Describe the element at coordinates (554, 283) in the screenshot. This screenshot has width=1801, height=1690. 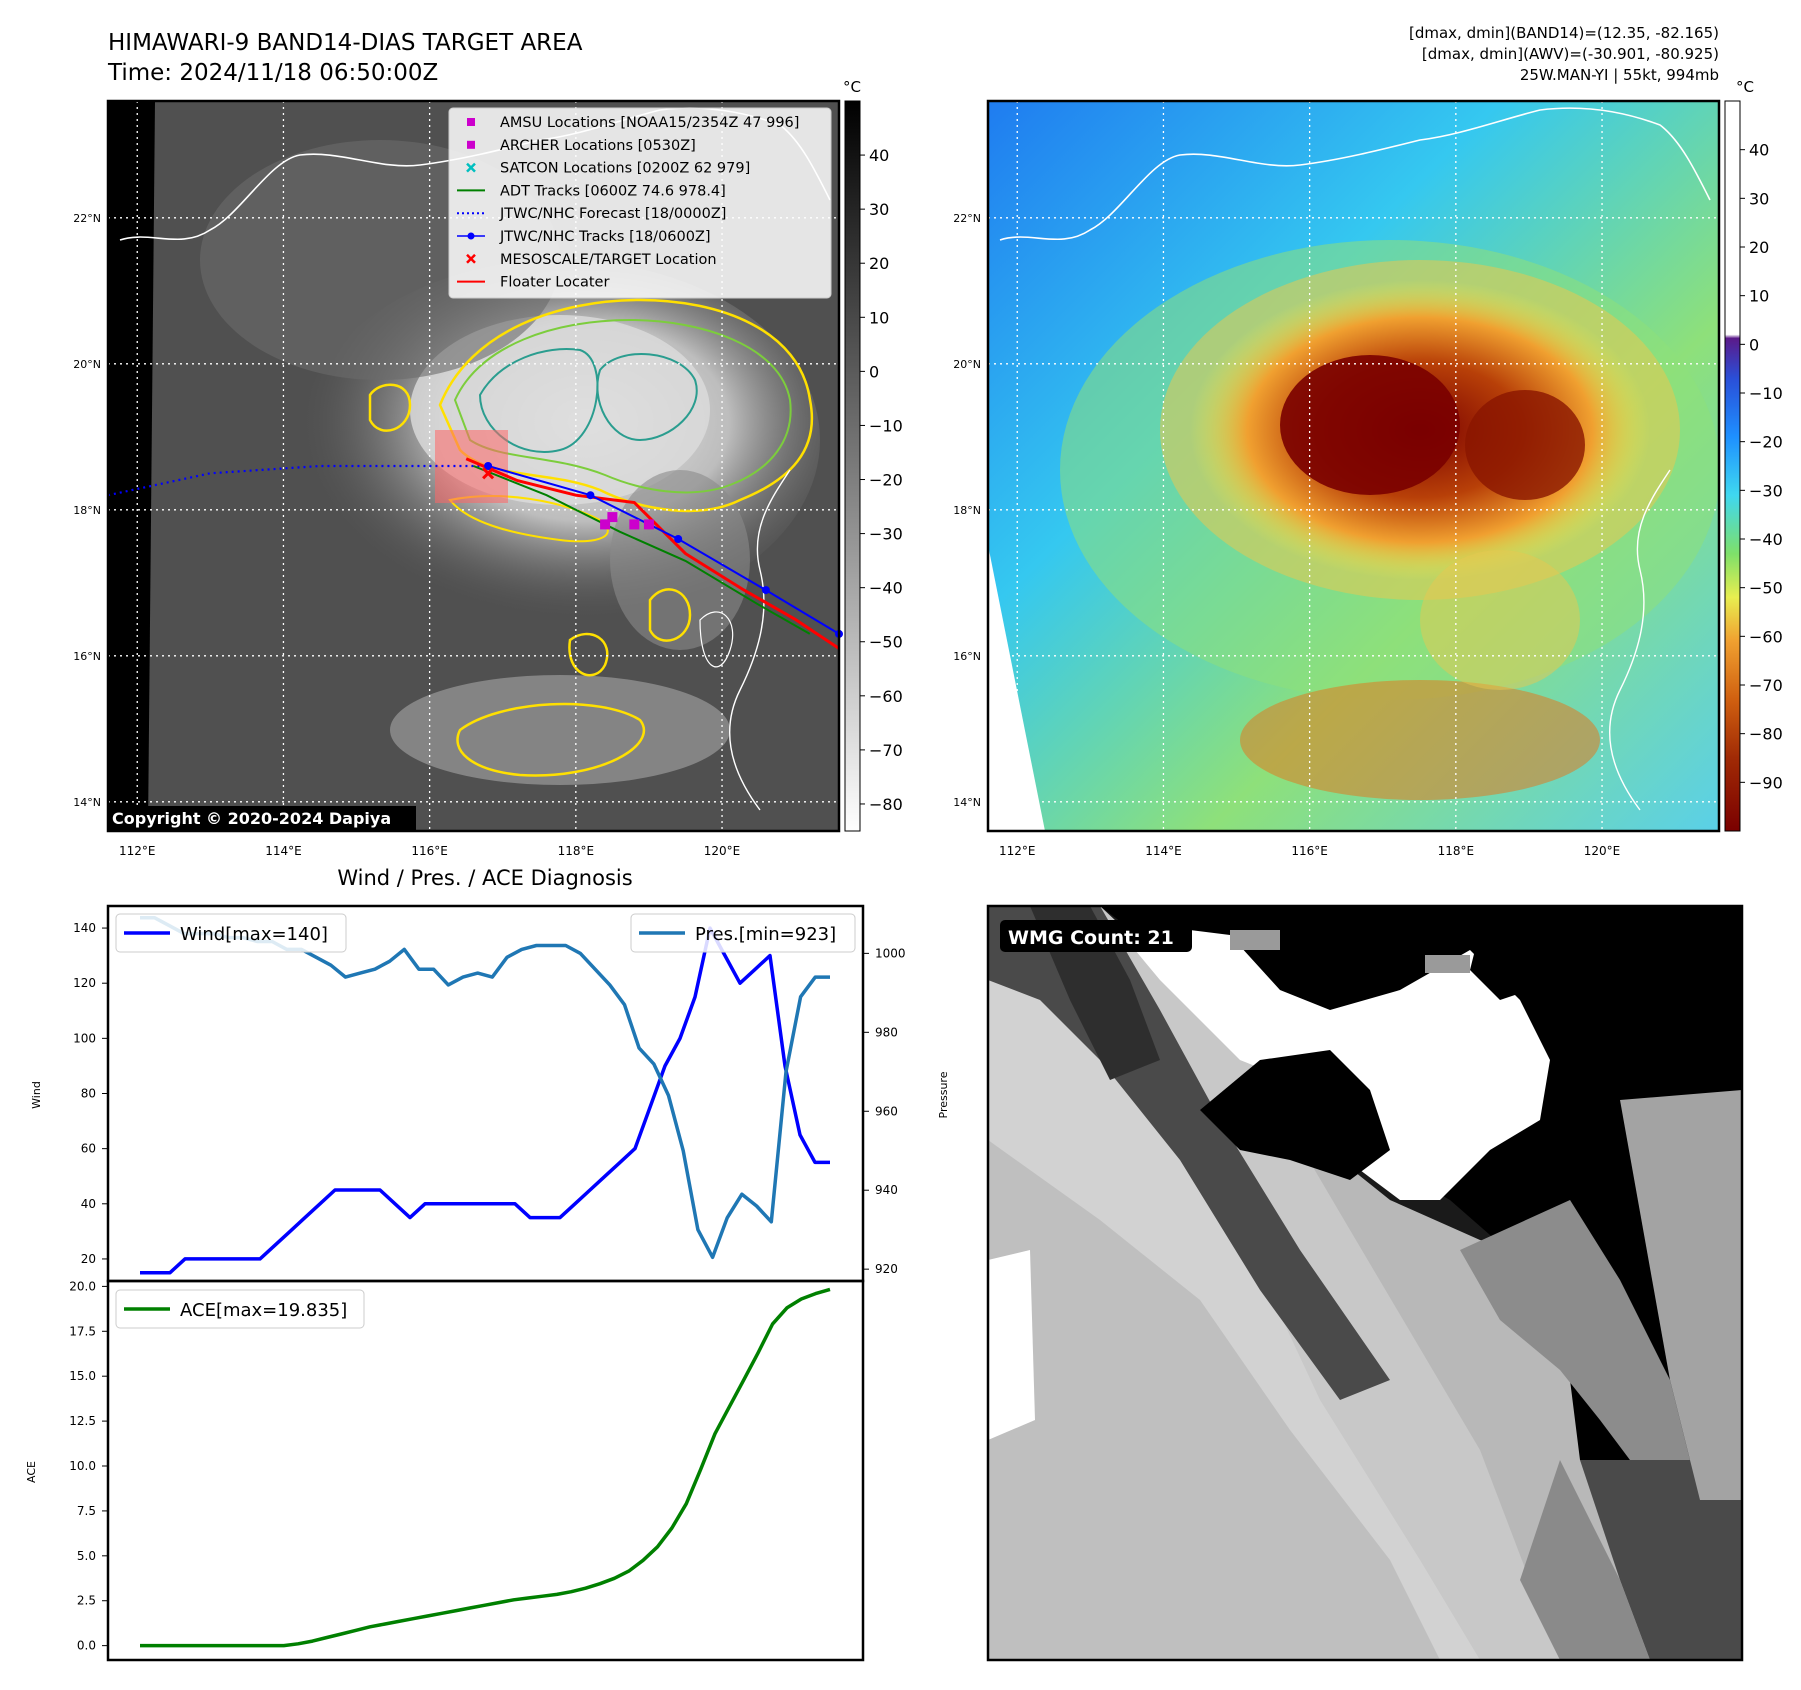
I see `legend-entry-label: Floater Locater` at that location.